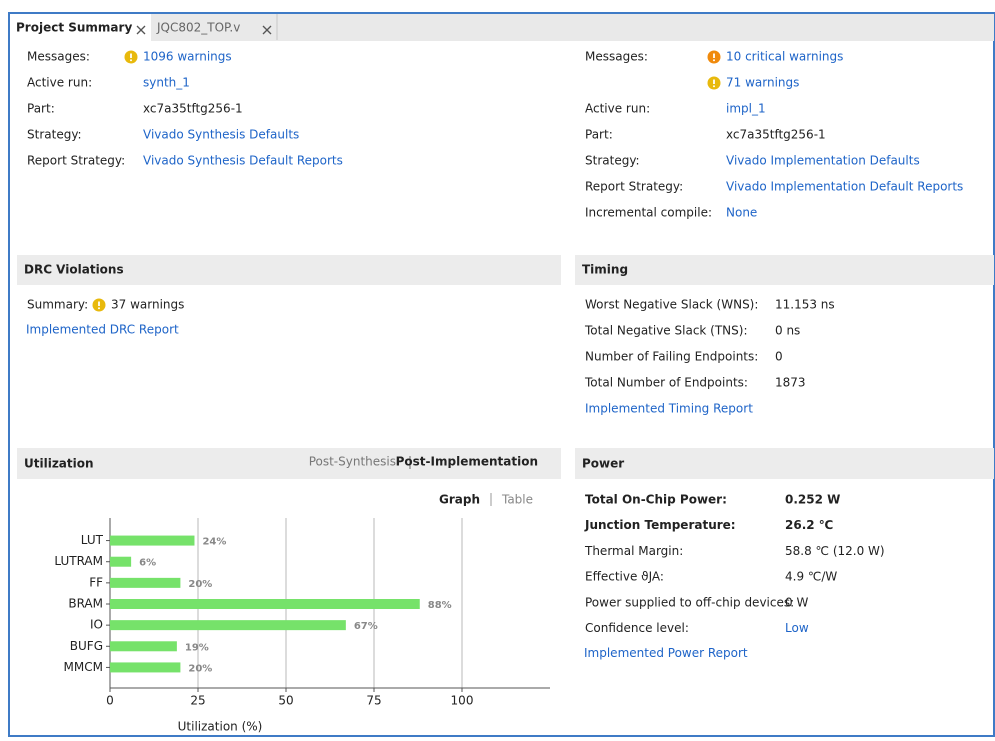 The height and width of the screenshot is (741, 995). What do you see at coordinates (285, 701) in the screenshot?
I see `x-tick-label: 50` at bounding box center [285, 701].